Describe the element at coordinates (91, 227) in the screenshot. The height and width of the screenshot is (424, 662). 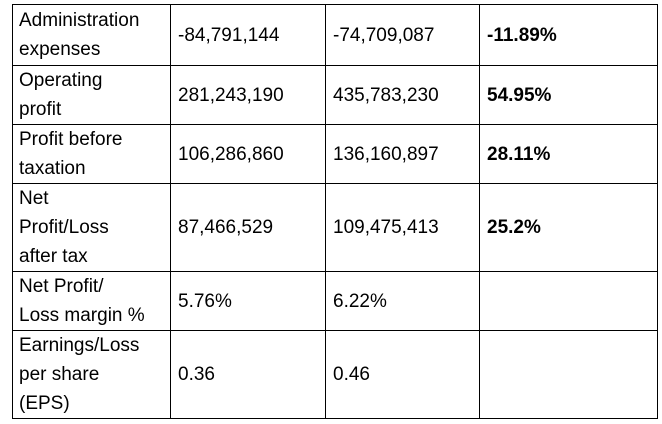
I see `row-label: Net Profit/Loss after tax` at that location.